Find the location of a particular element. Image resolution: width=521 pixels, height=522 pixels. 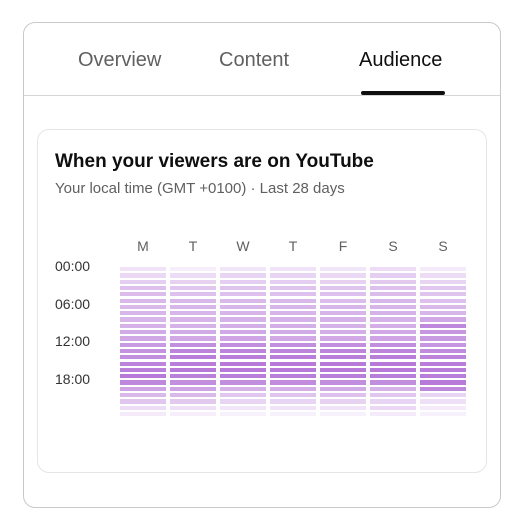

day-label: F is located at coordinates (343, 246).